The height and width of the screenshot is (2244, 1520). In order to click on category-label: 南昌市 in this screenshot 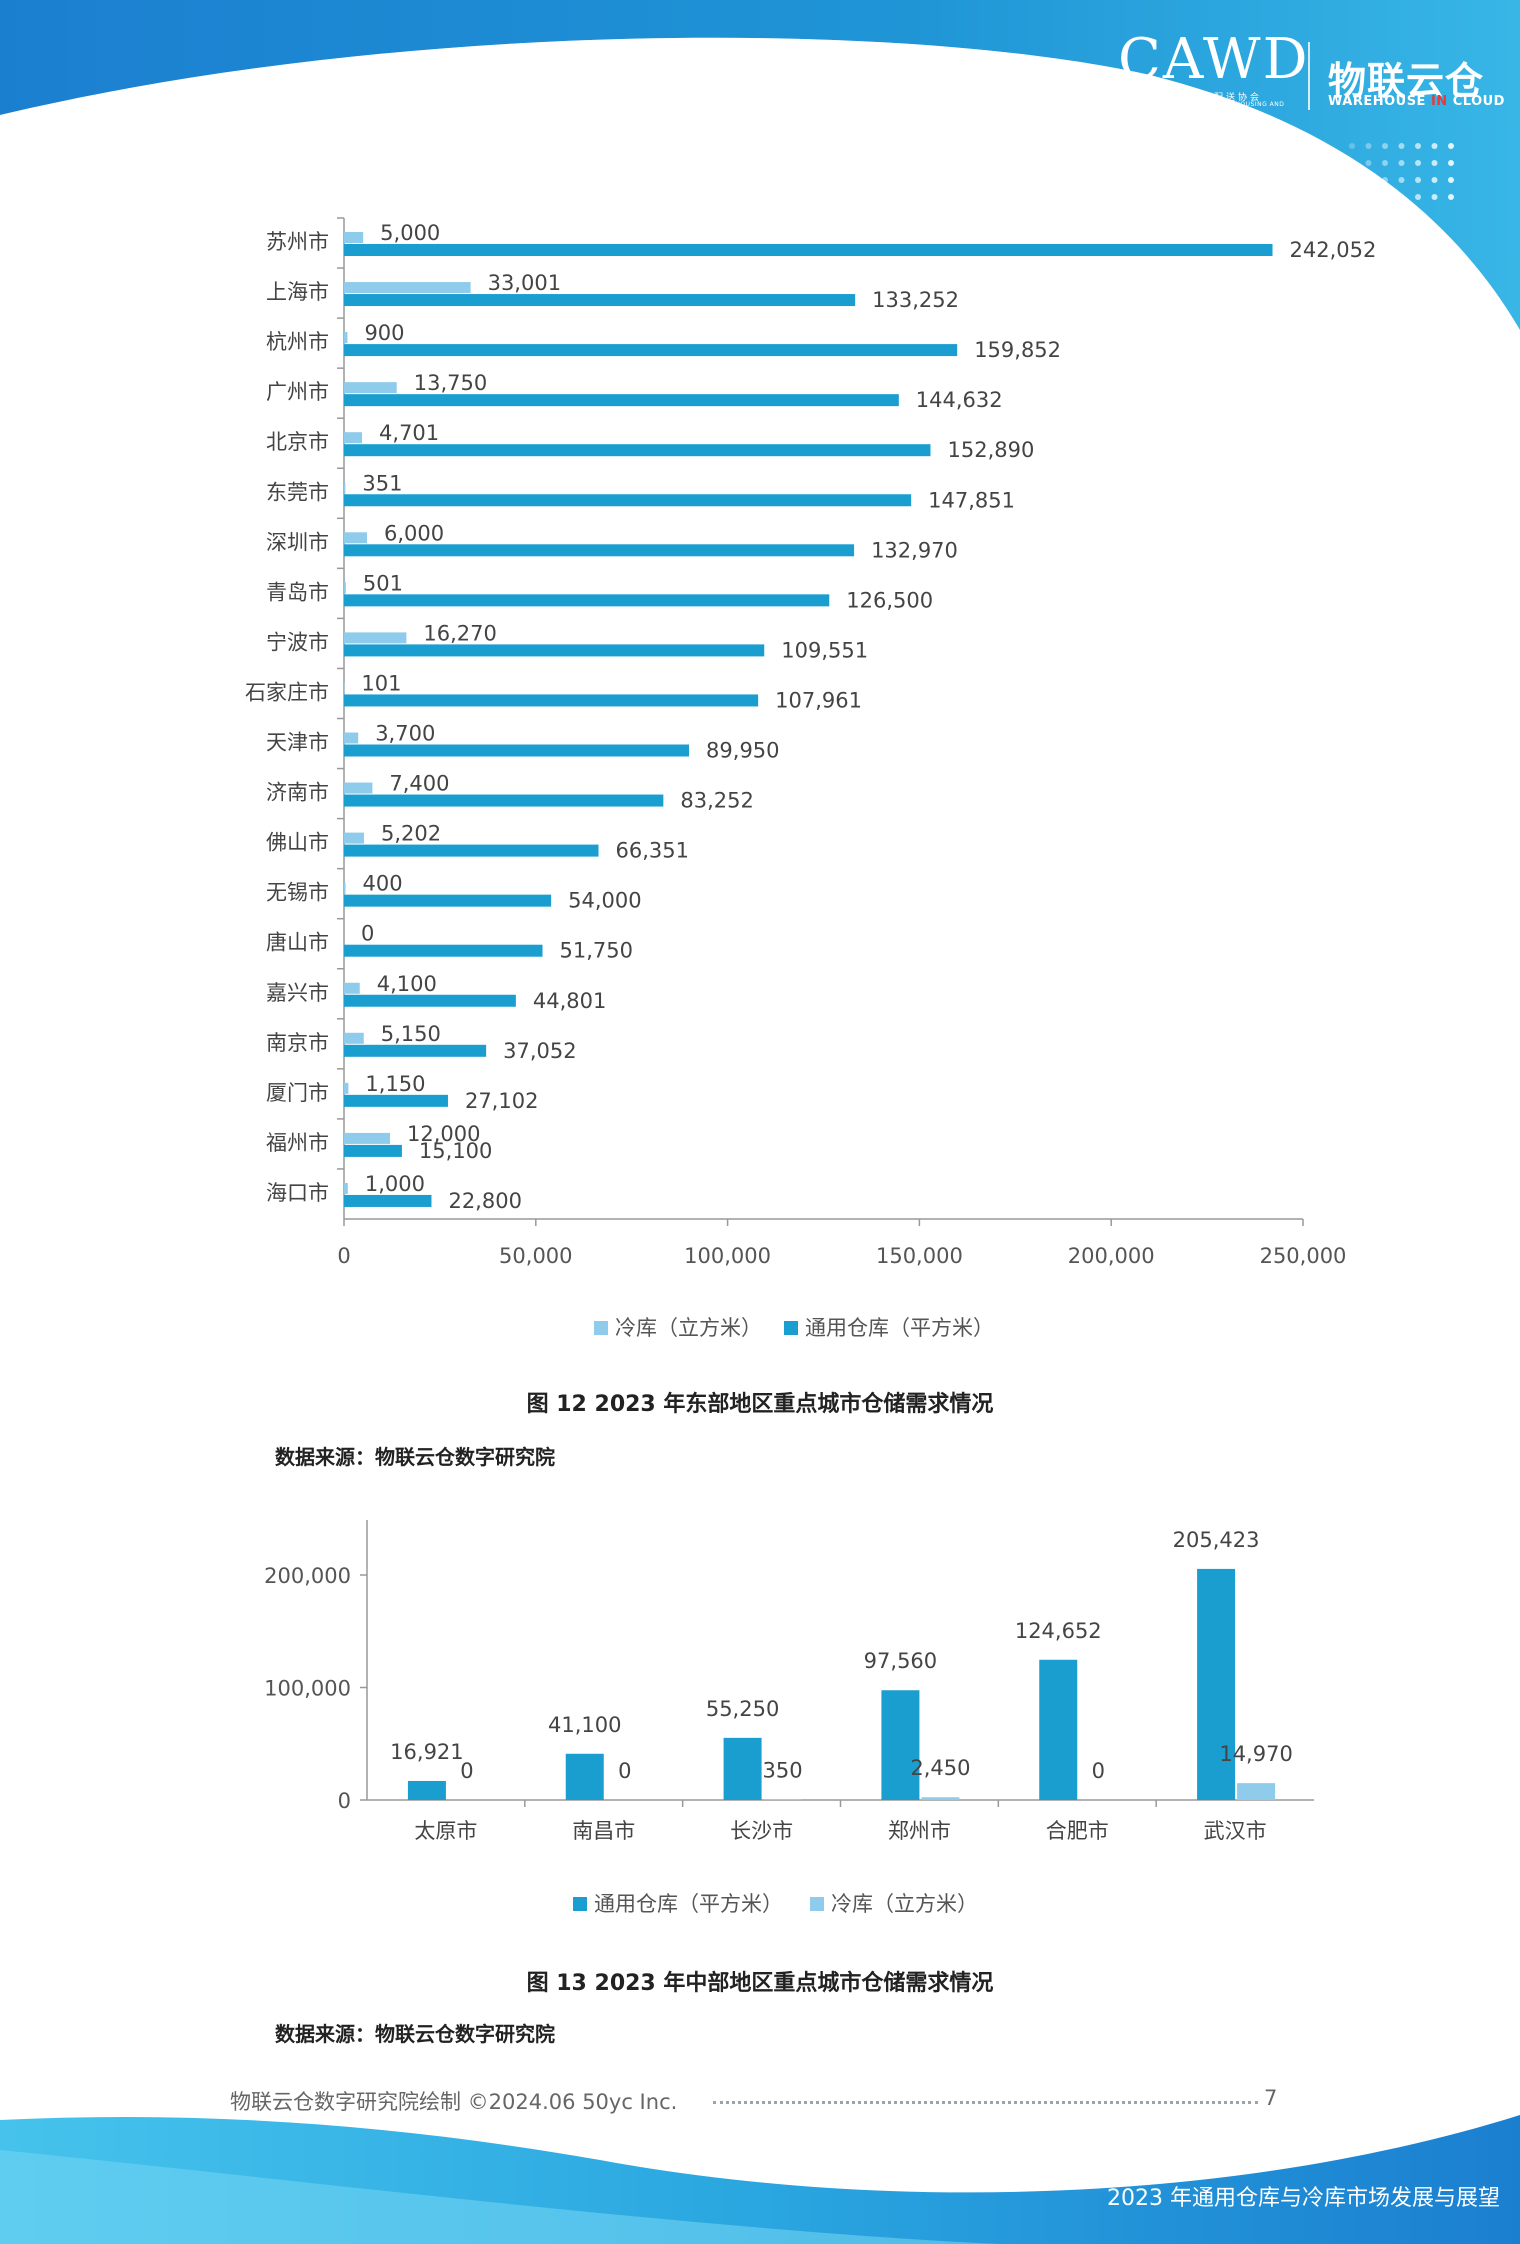, I will do `click(603, 1831)`.